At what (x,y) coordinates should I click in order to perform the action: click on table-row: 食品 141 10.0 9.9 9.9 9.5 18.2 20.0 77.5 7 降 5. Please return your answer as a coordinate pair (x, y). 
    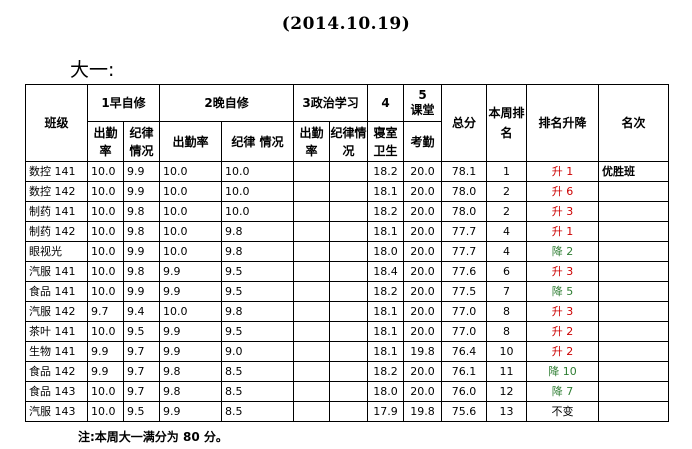
    Looking at the image, I should click on (347, 291).